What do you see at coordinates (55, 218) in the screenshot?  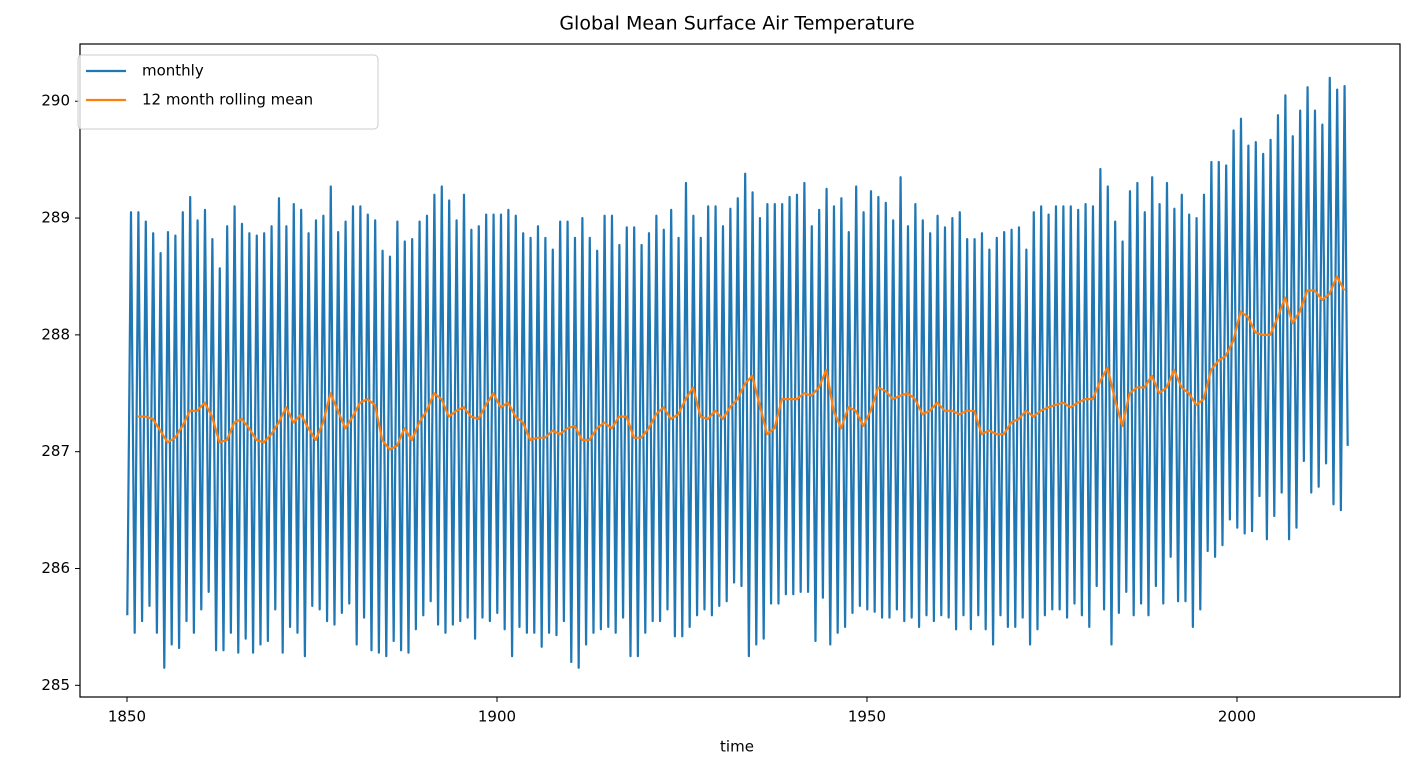 I see `y-tick-label: 289` at bounding box center [55, 218].